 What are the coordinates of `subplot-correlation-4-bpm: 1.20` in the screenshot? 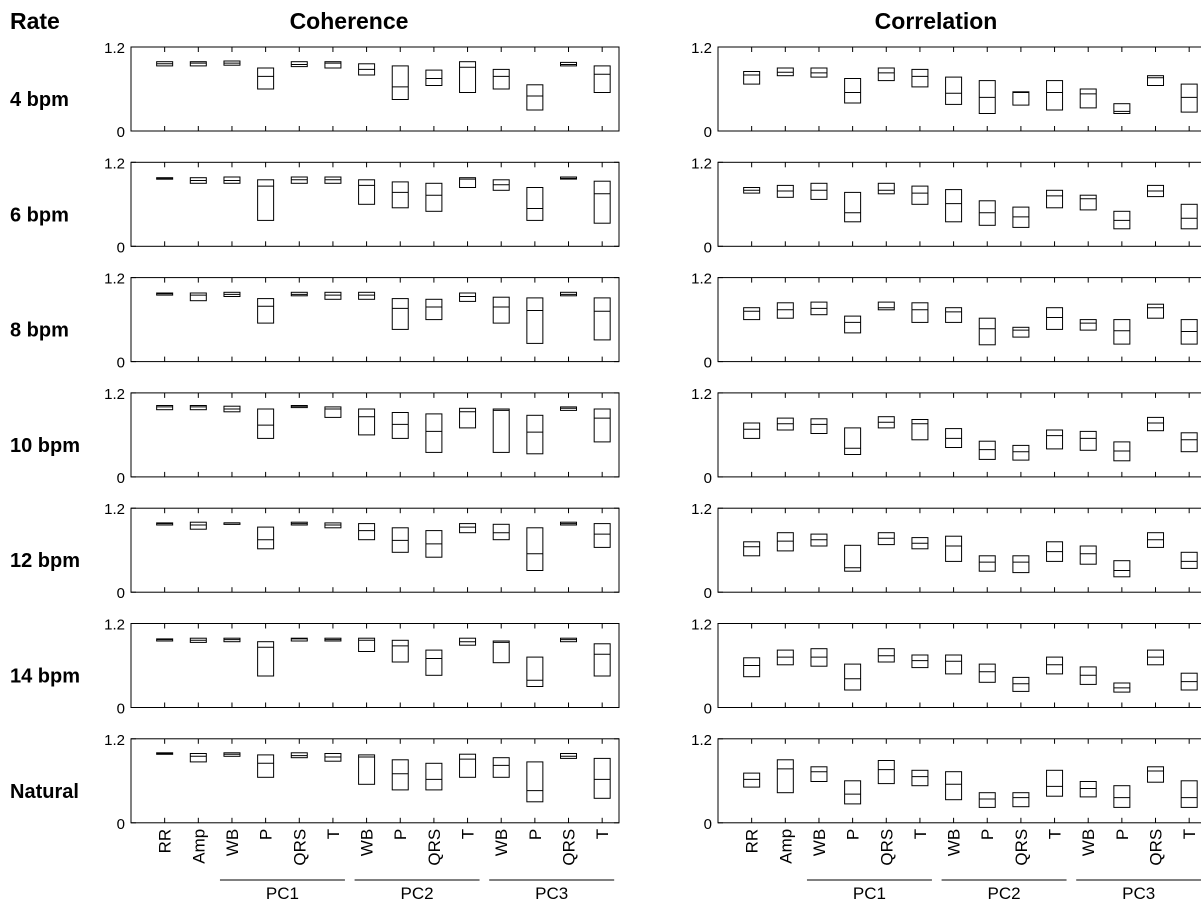 It's located at (946, 90).